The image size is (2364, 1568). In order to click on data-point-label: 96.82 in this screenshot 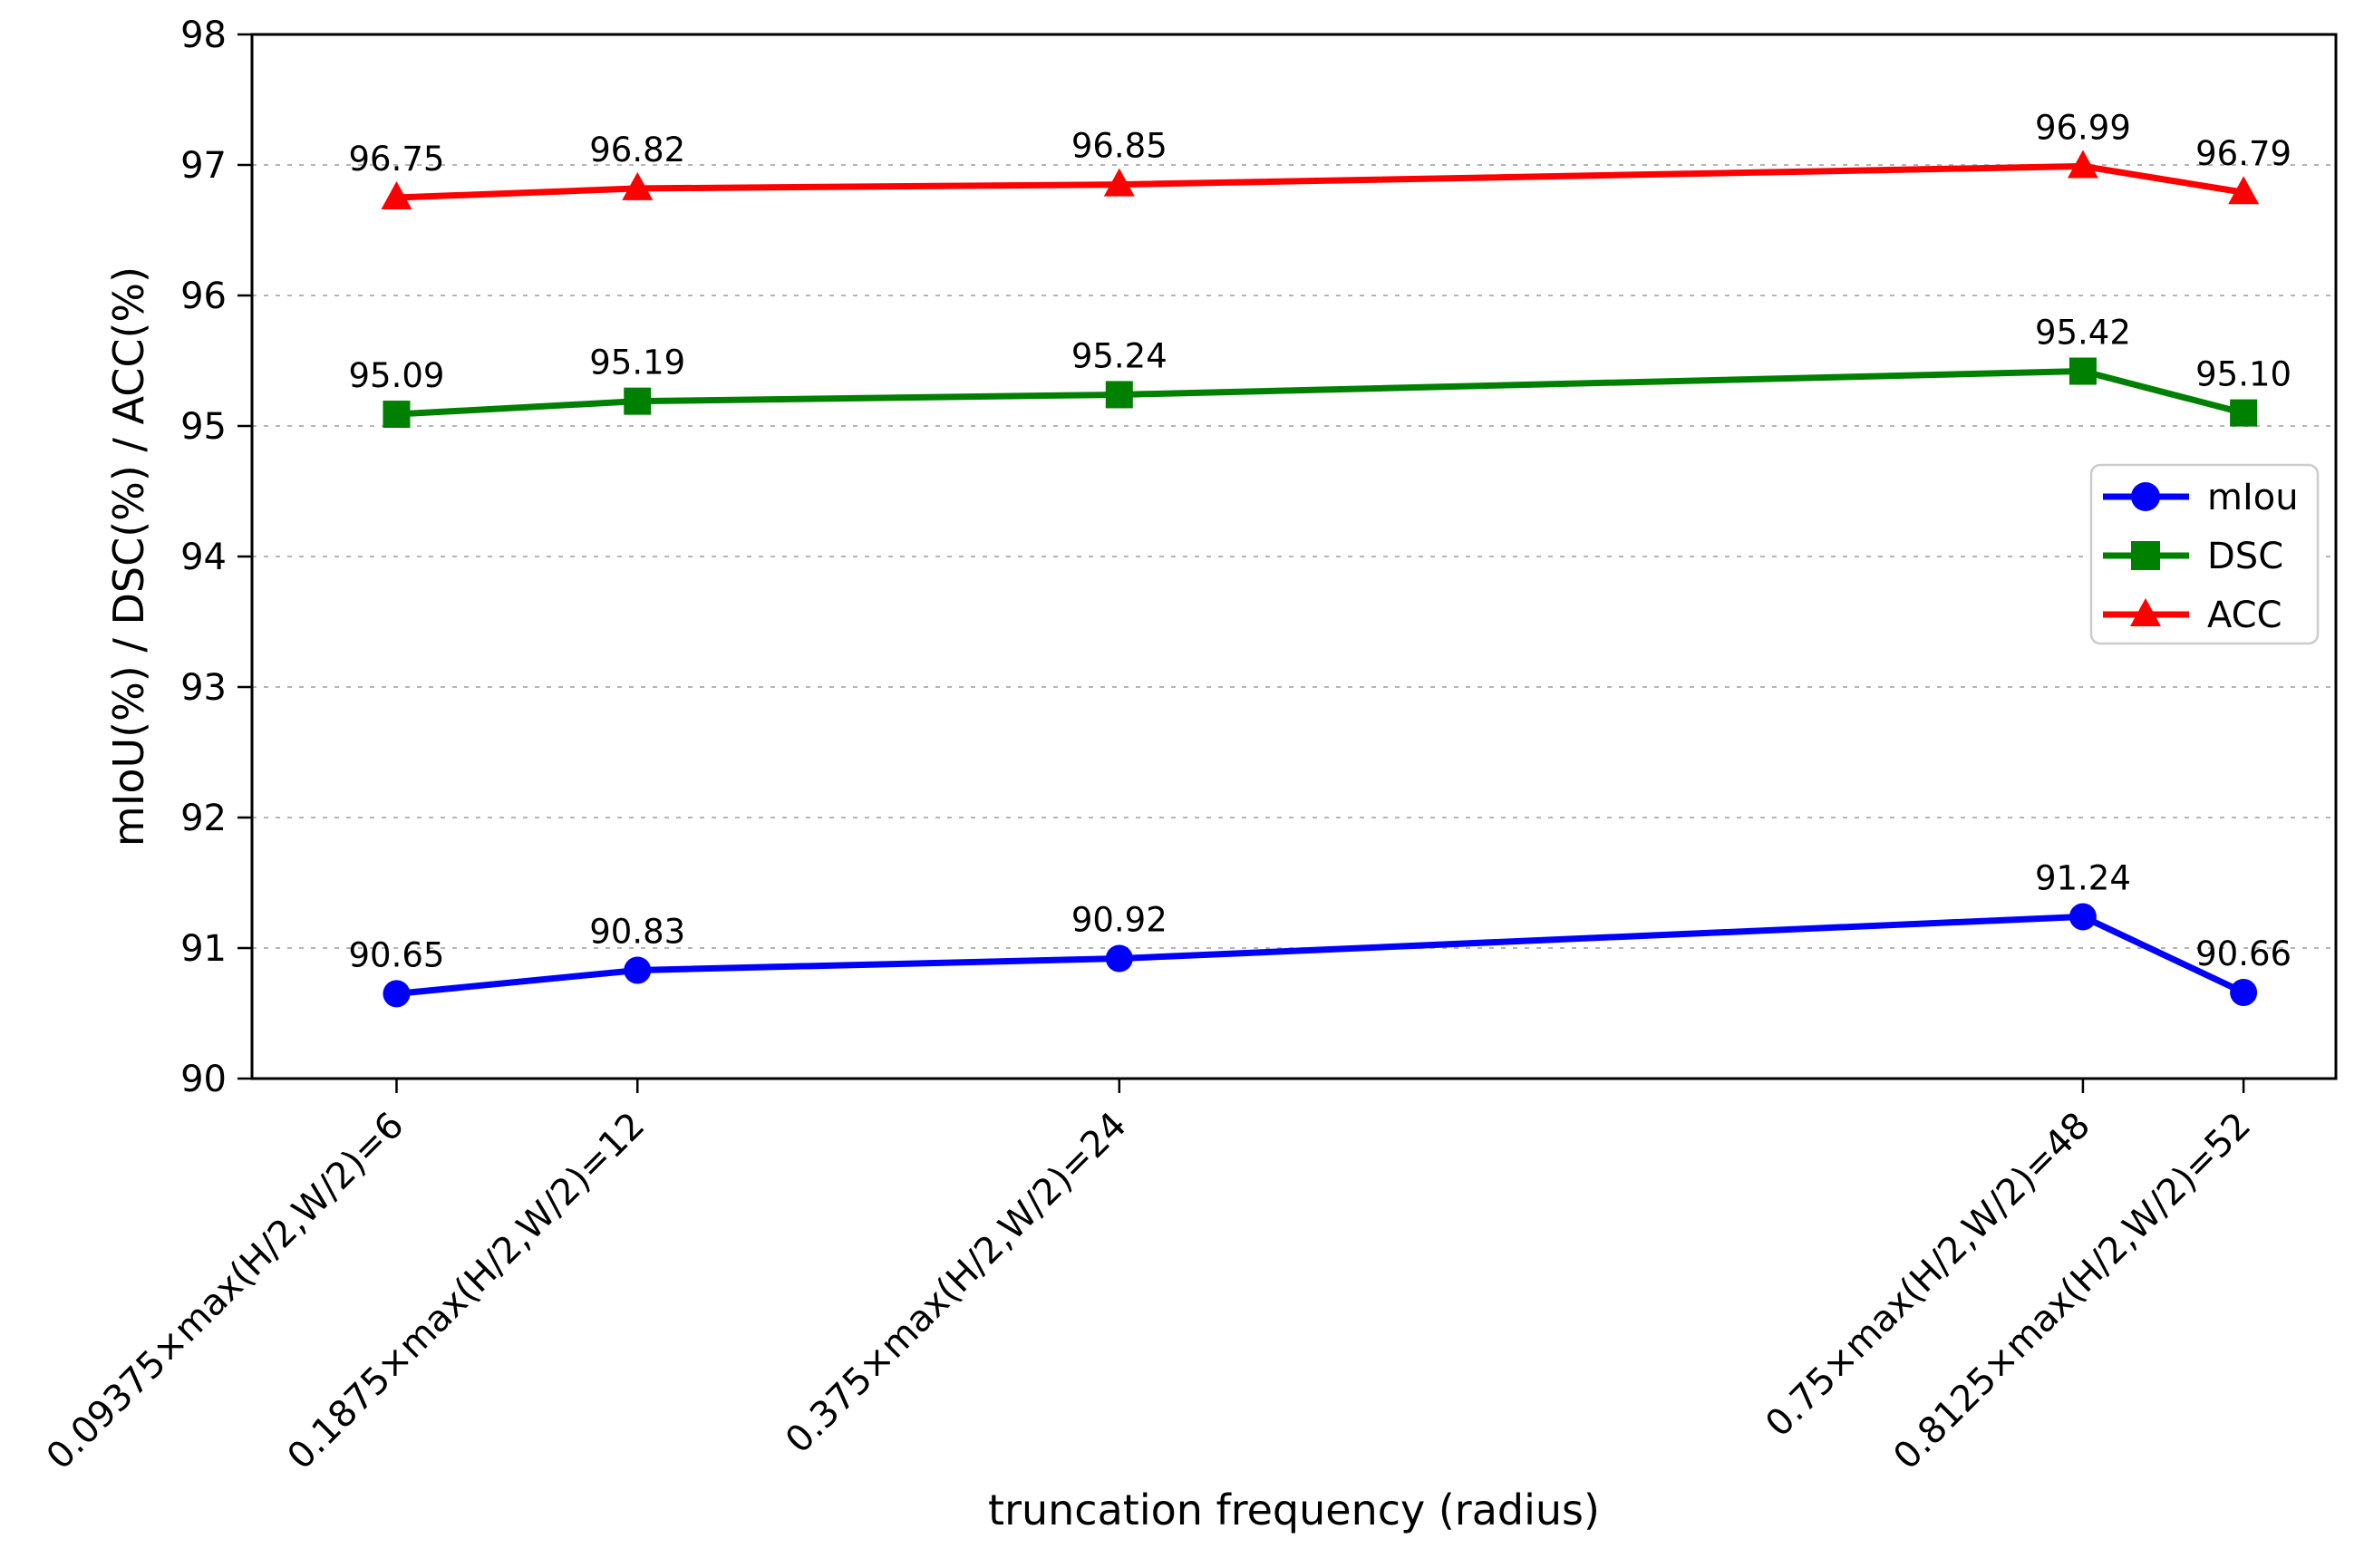, I will do `click(637, 150)`.